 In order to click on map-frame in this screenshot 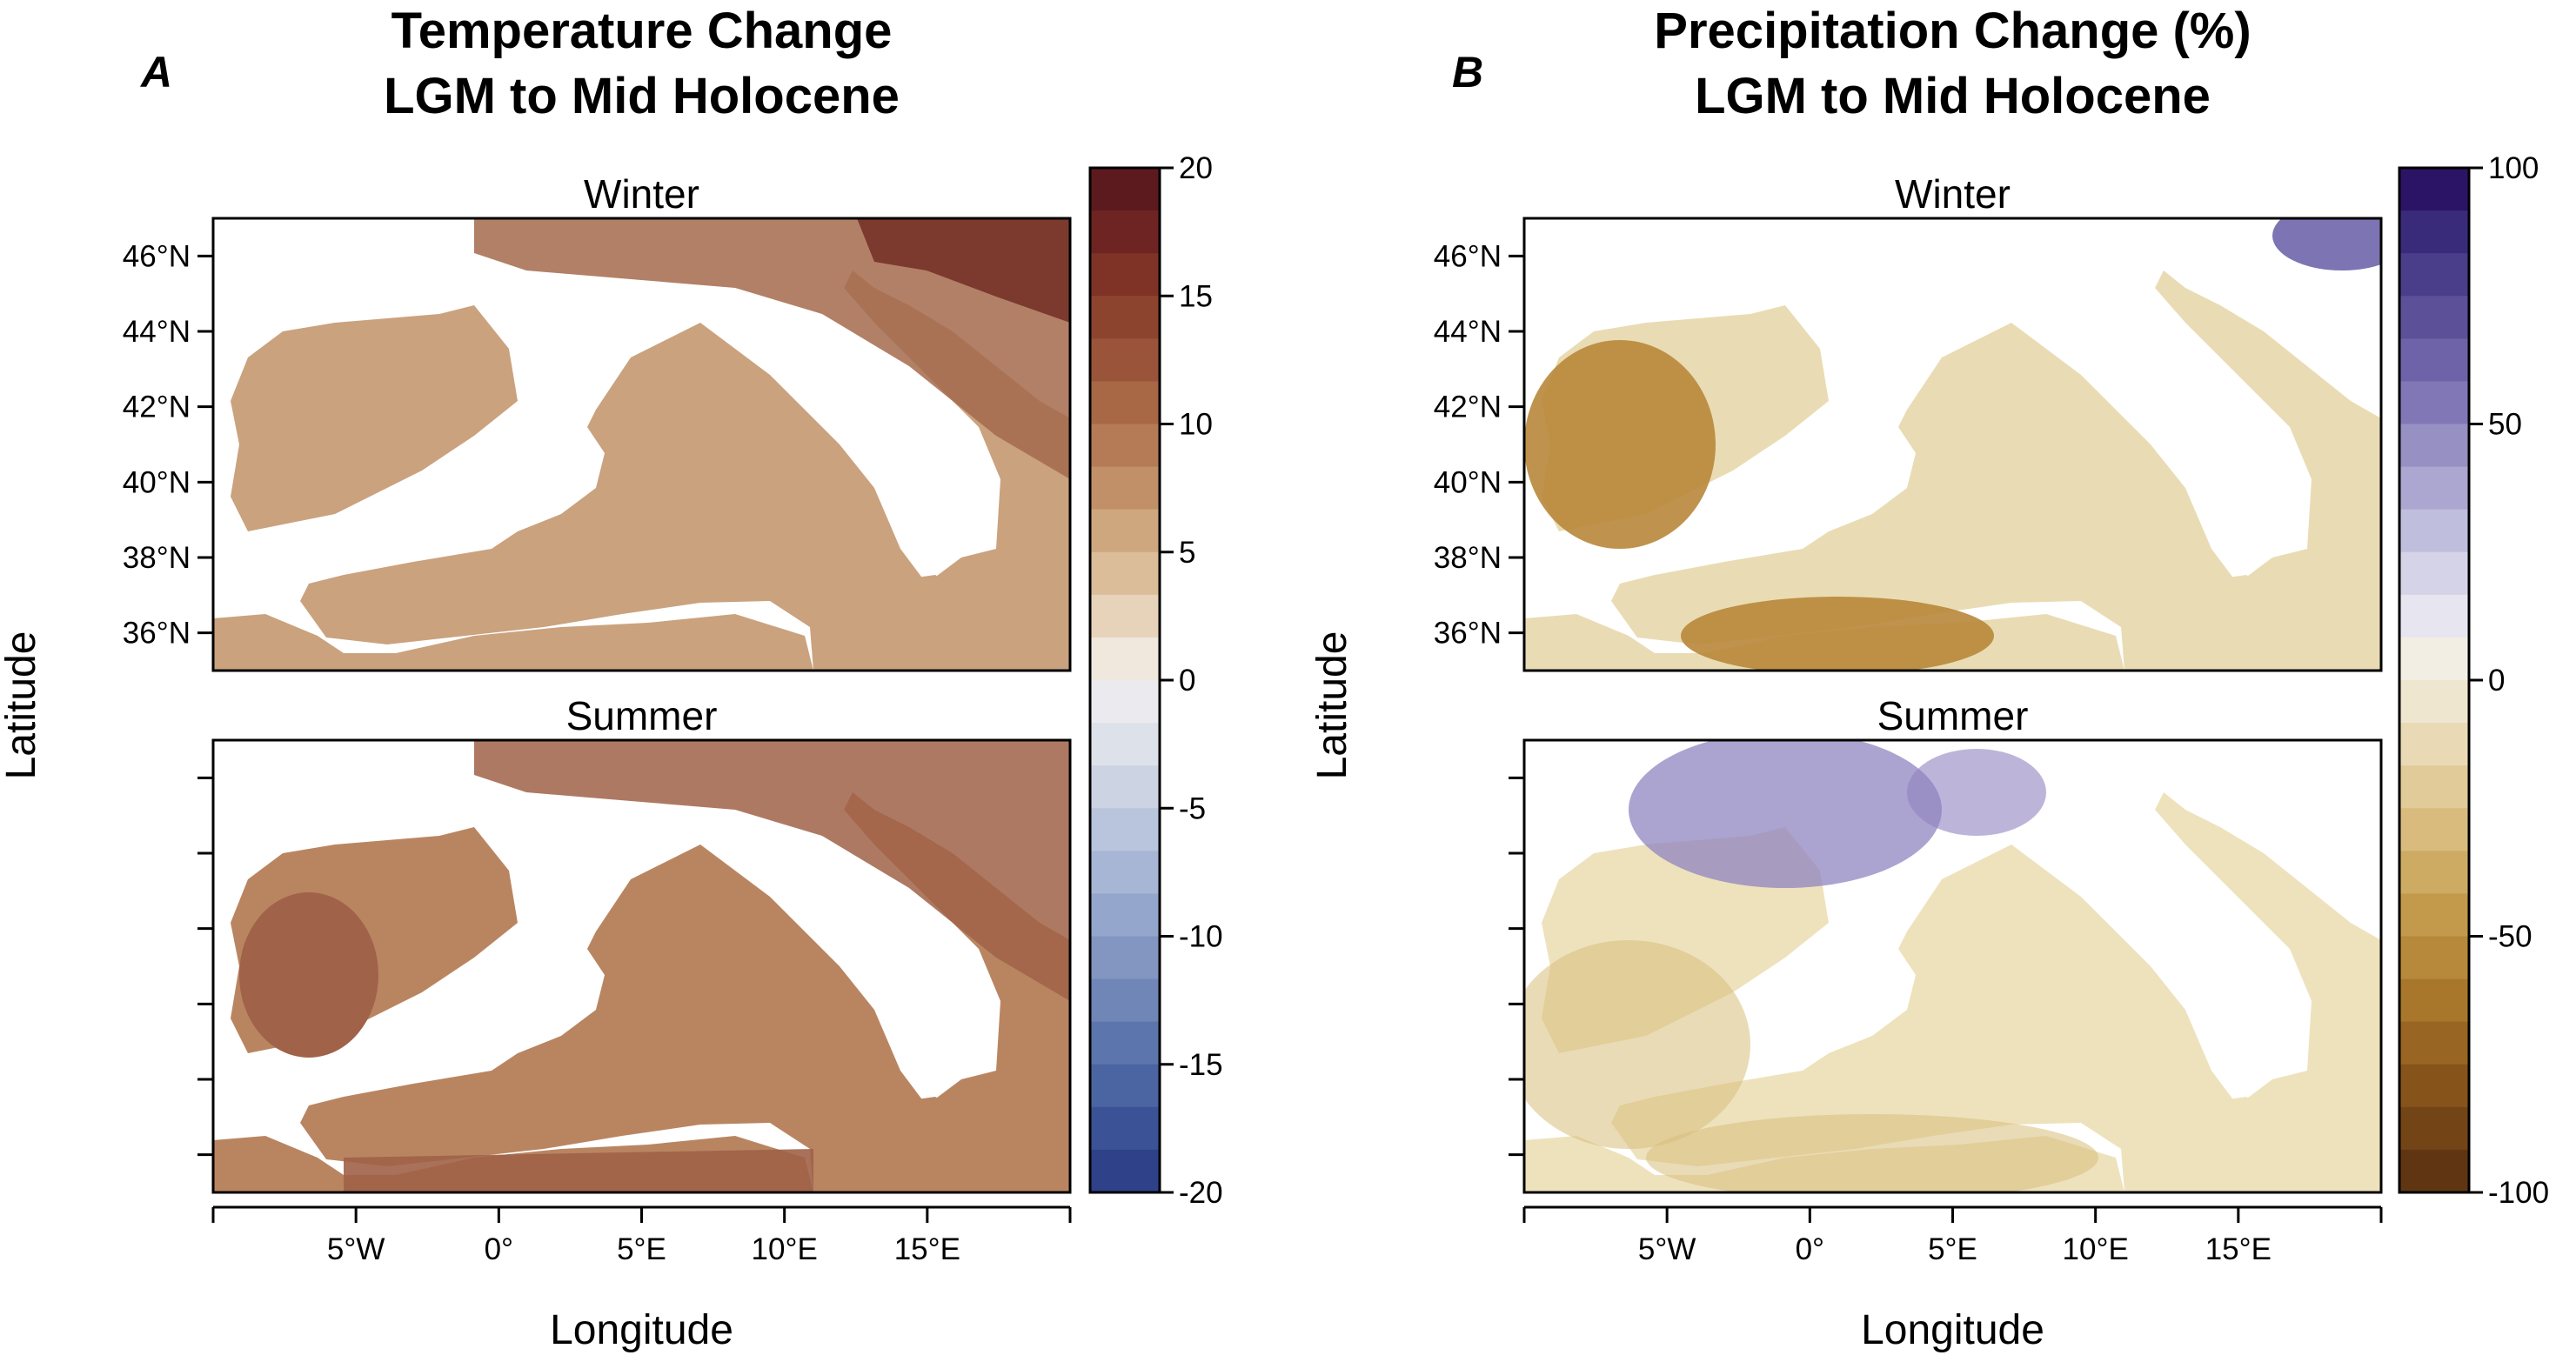, I will do `click(641, 966)`.